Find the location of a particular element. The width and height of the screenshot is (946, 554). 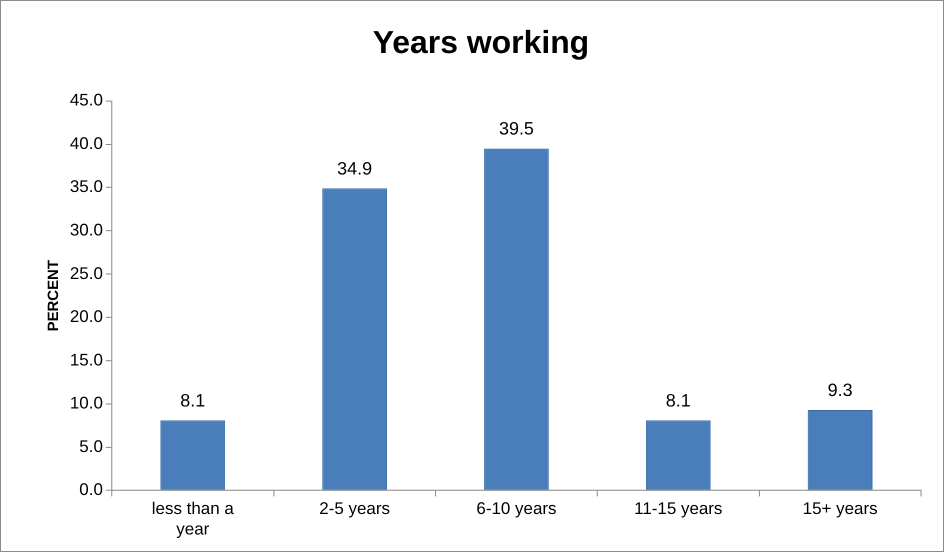

x-tick-label: less than a year is located at coordinates (193, 519).